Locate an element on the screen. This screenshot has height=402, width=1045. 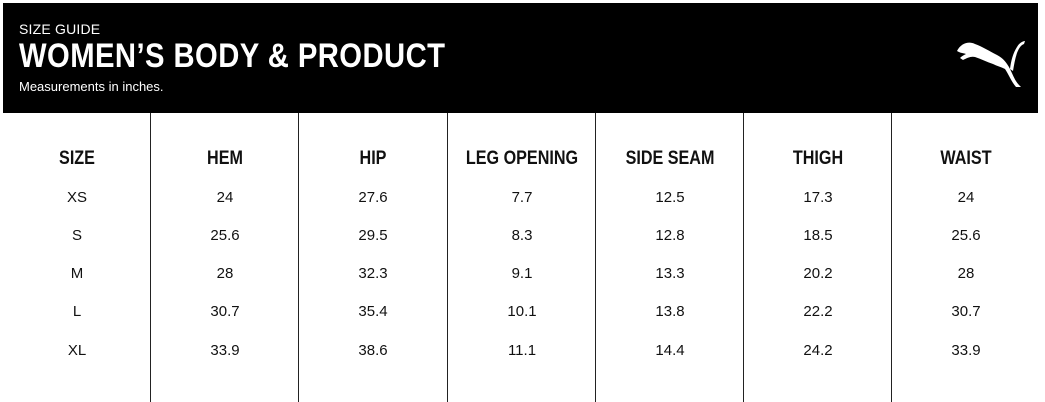
table-cell: 12.8 is located at coordinates (670, 235).